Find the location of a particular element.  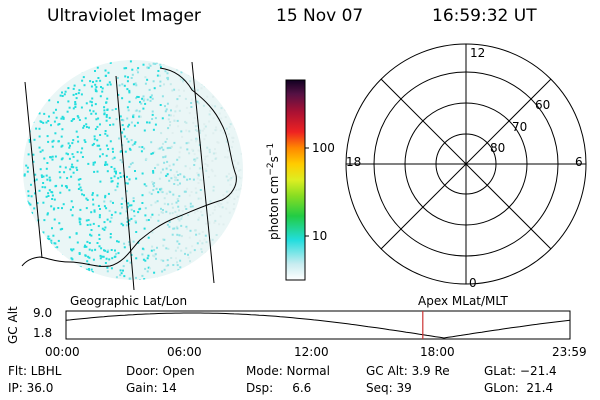

geographic-label: Geographic Lat/Lon is located at coordinates (129, 301).